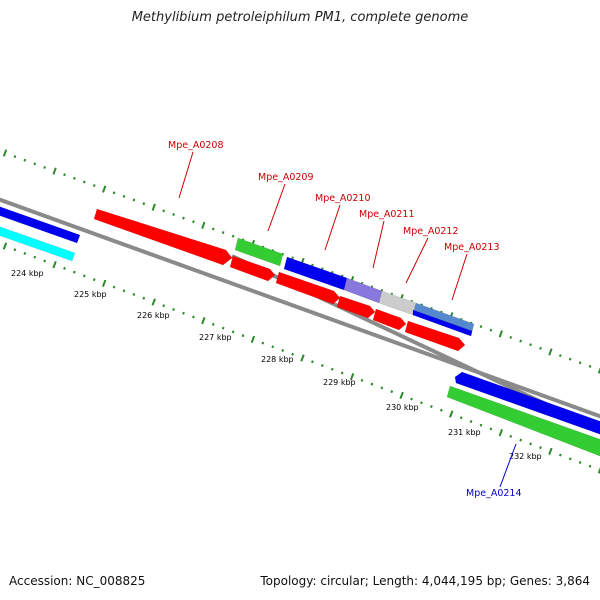 This screenshot has width=600, height=600. Describe the element at coordinates (339, 382) in the screenshot. I see `kbp-label: 229 kbp` at that location.